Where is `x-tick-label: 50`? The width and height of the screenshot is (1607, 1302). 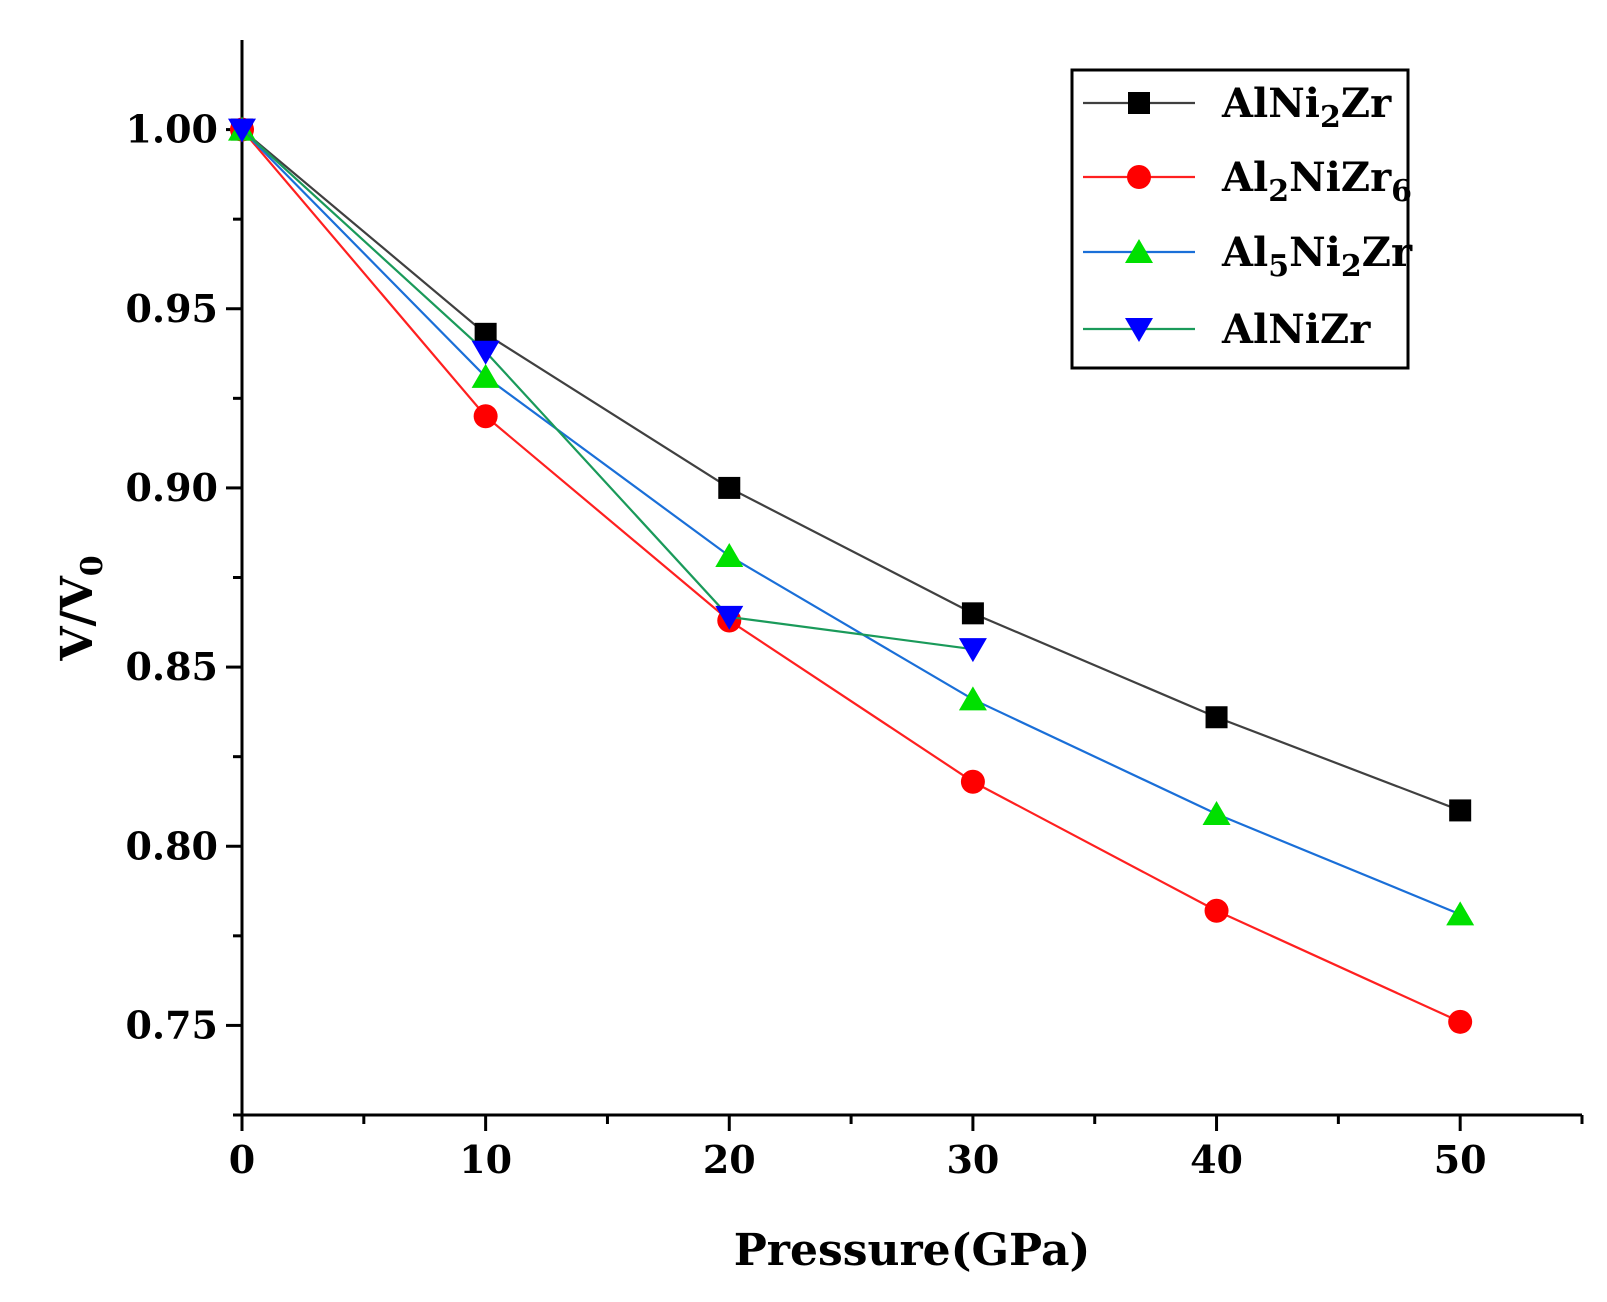
x-tick-label: 50 is located at coordinates (1460, 1159).